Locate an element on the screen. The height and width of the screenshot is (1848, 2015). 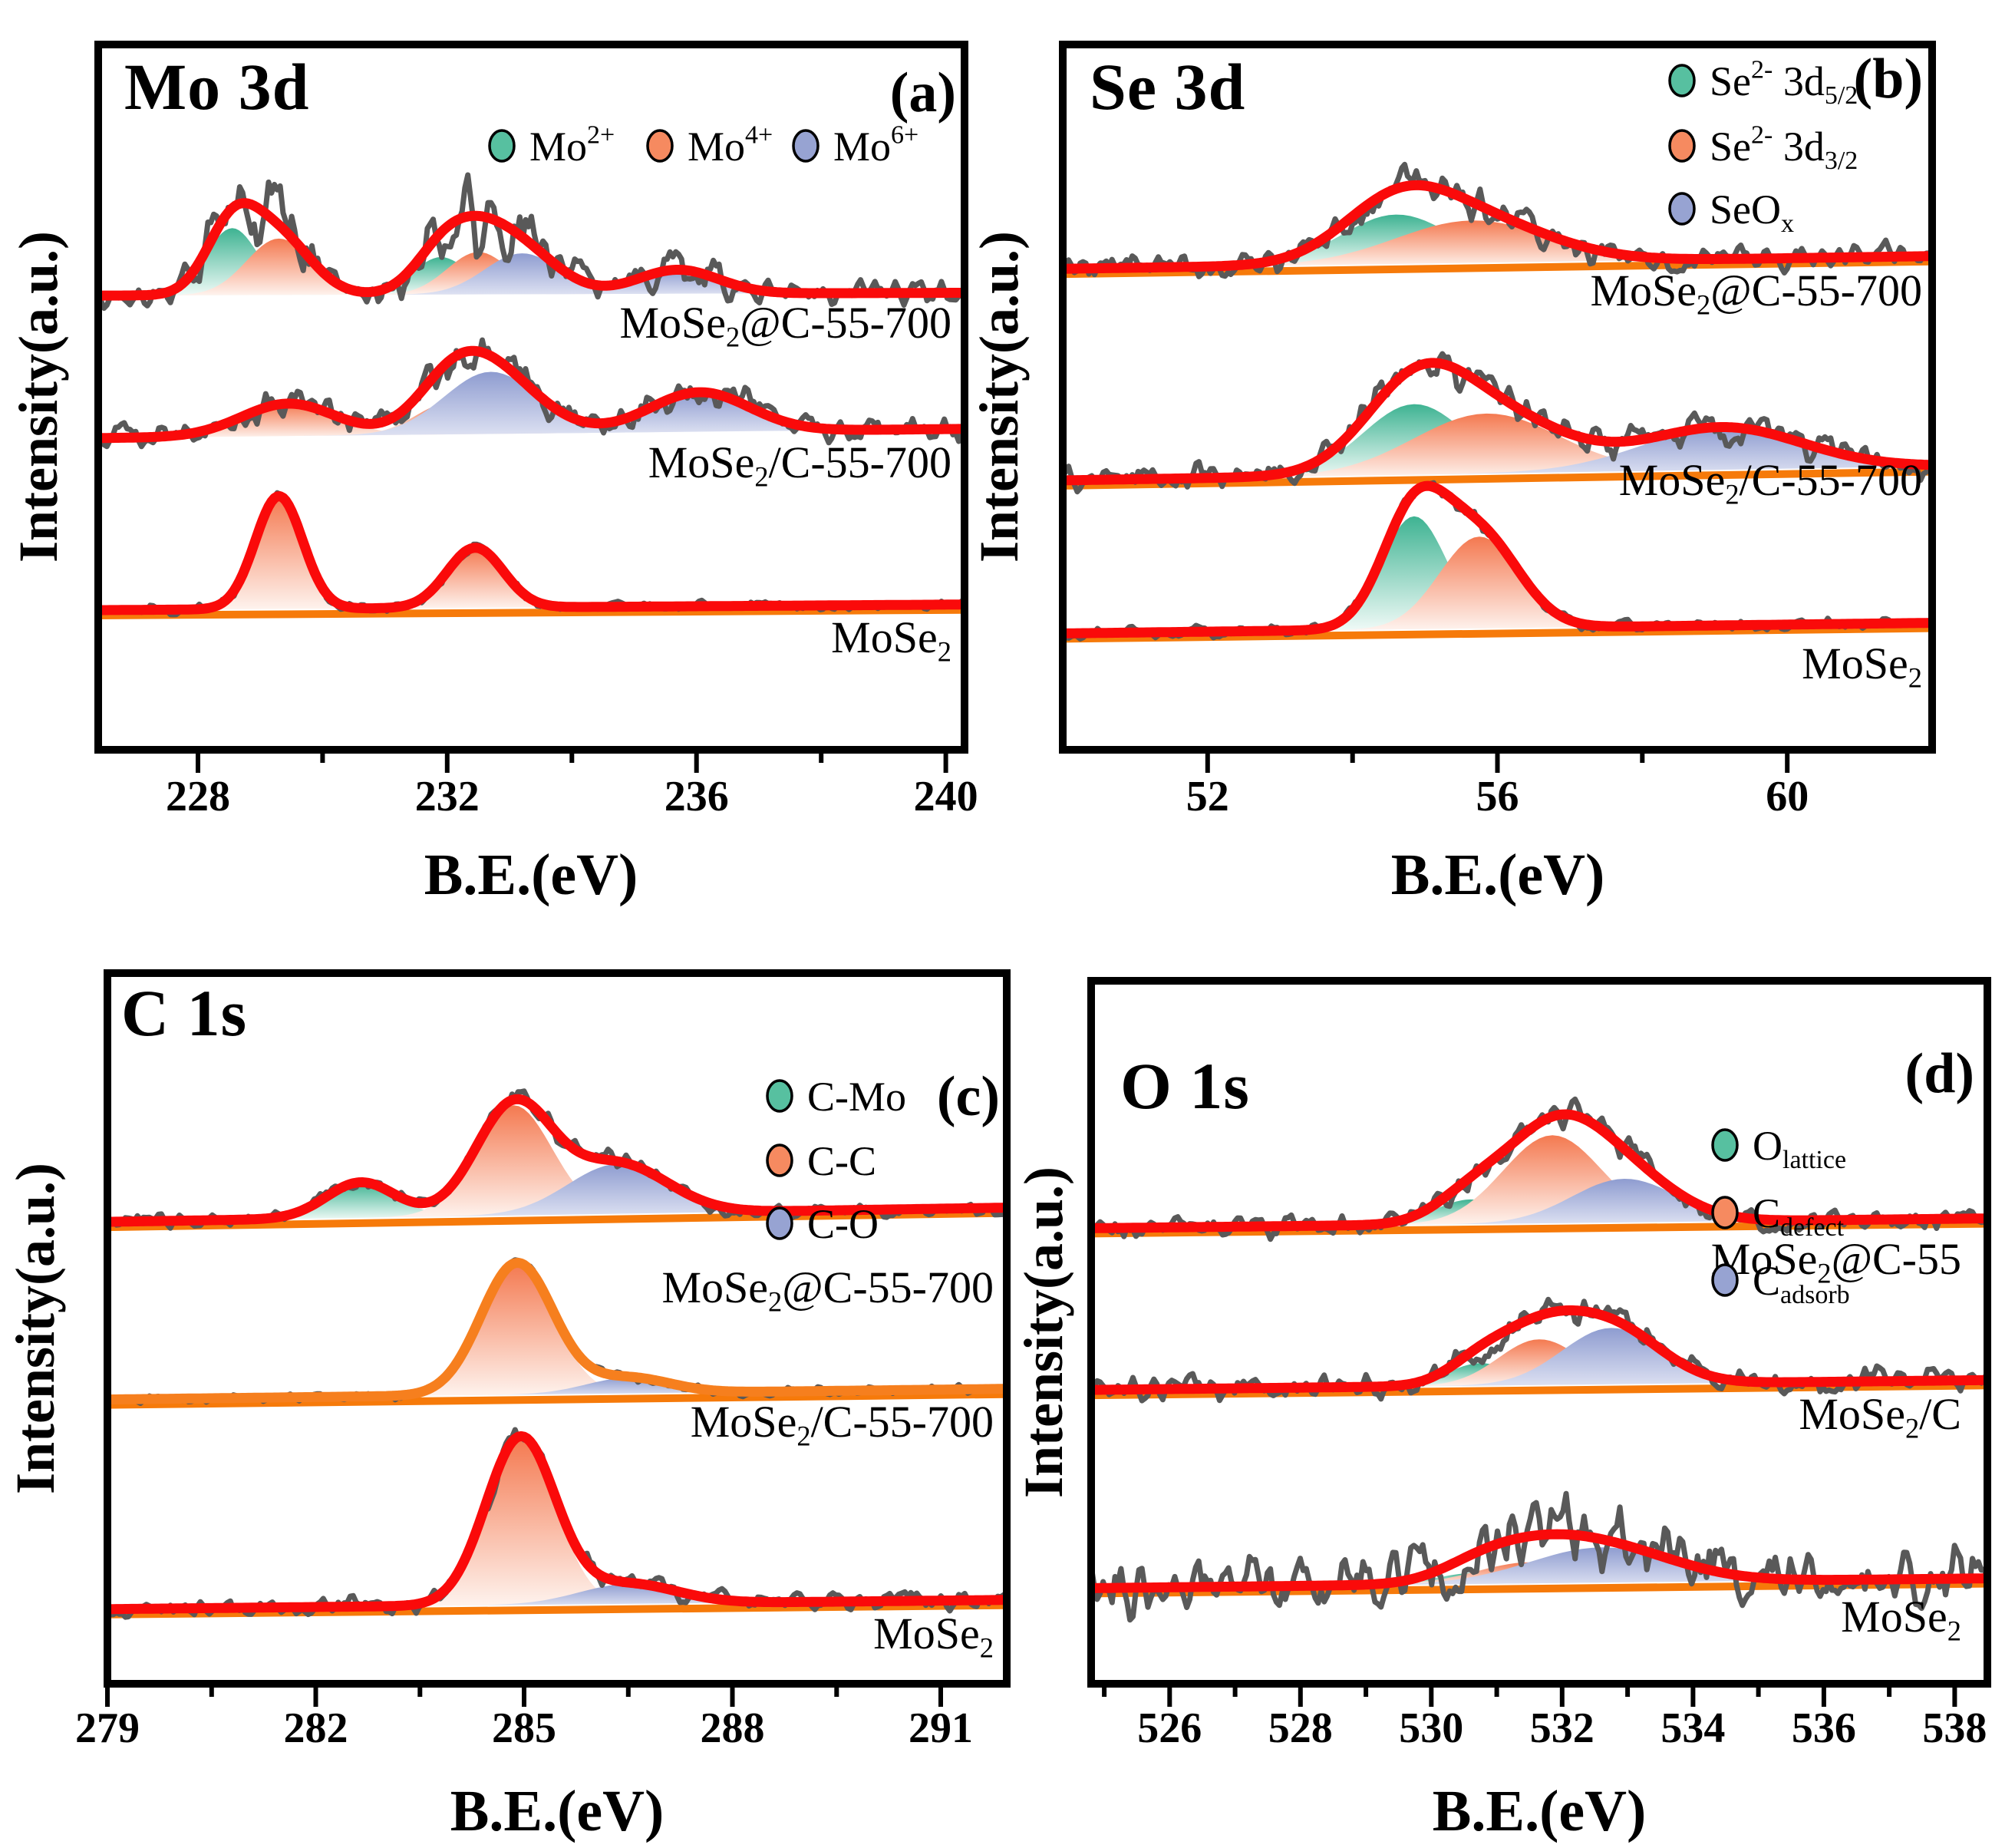
x-tick-label: 52 is located at coordinates (1207, 796).